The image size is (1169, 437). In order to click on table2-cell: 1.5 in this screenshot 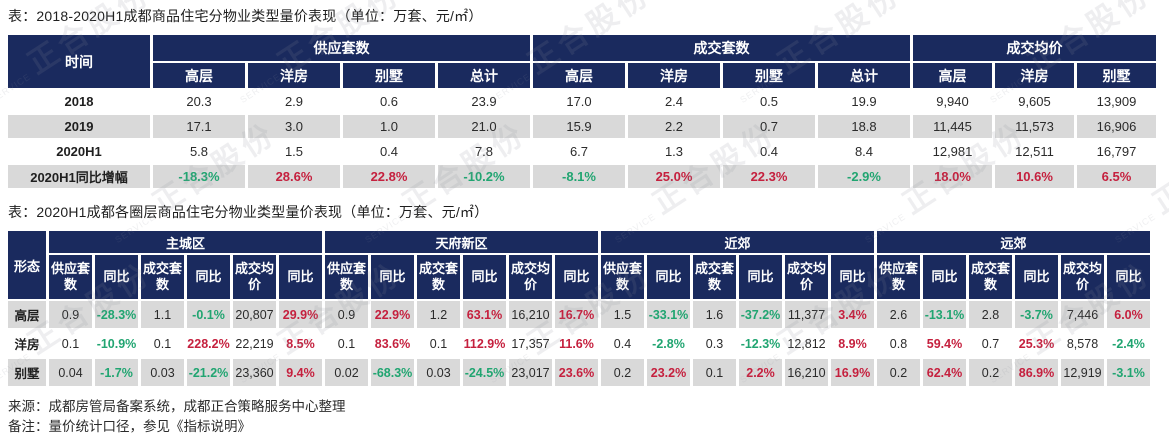, I will do `click(622, 314)`.